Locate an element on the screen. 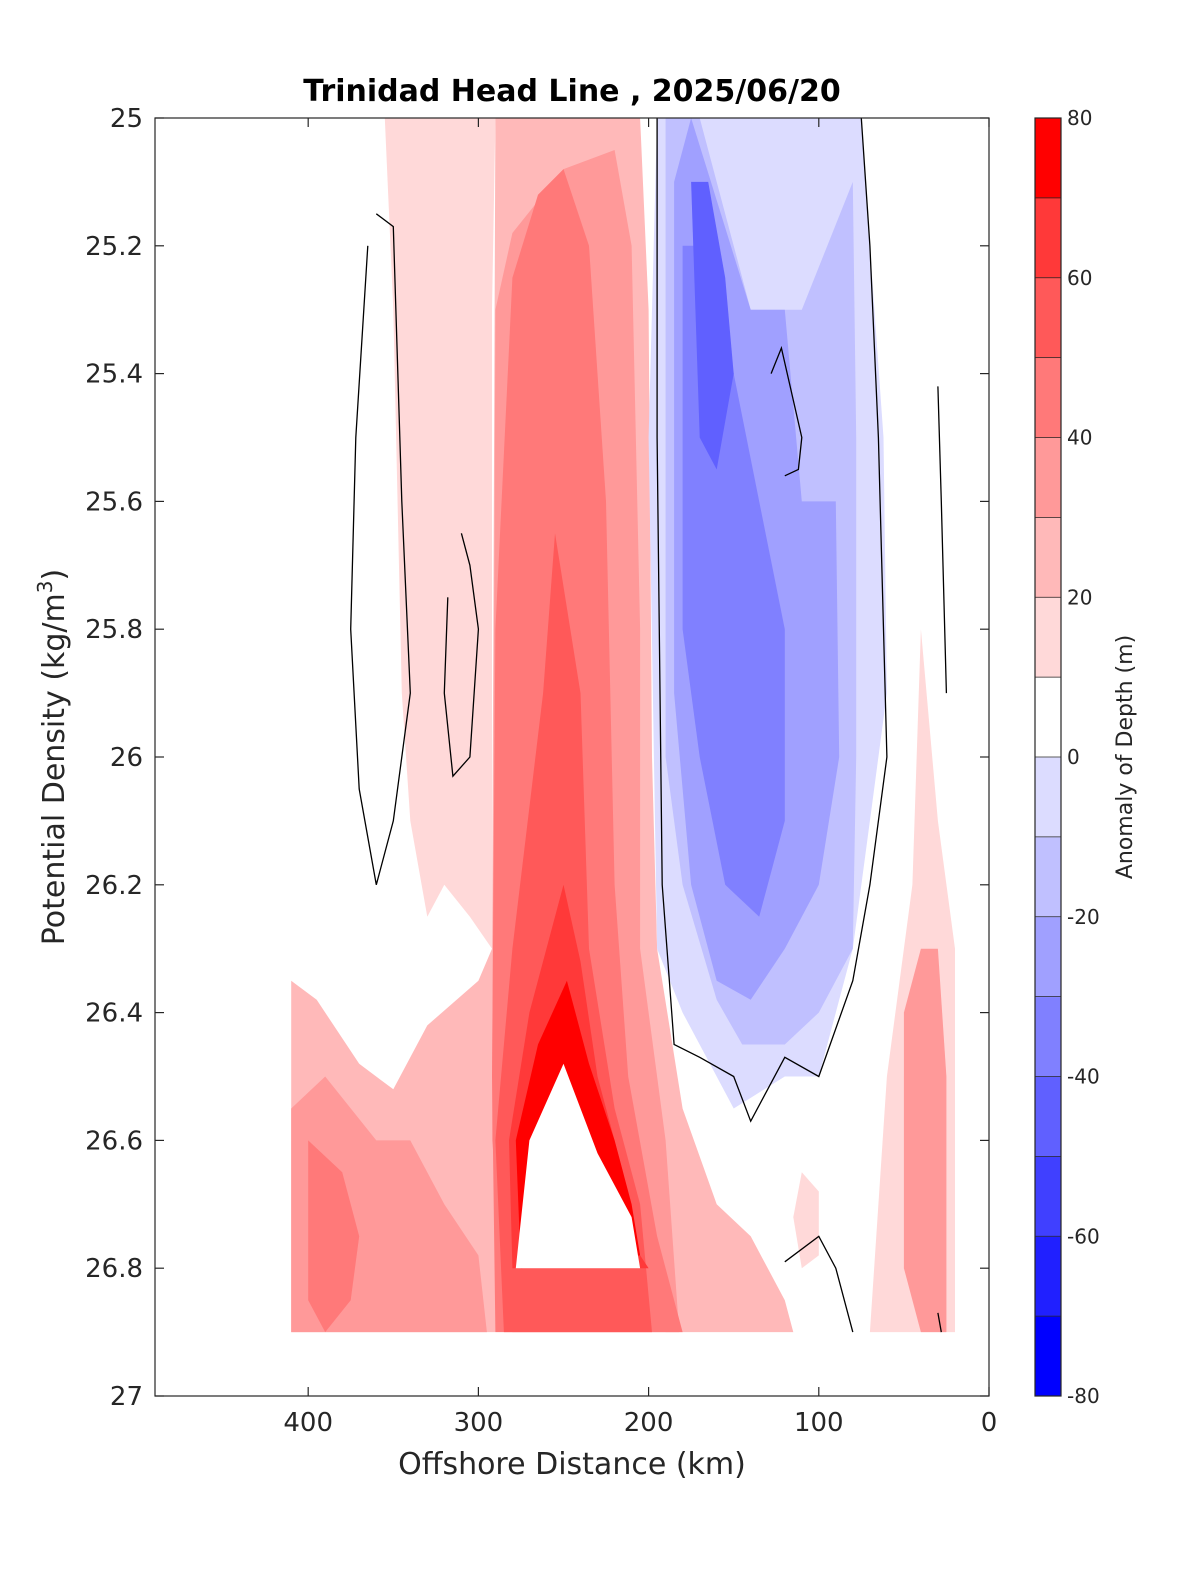  colorbar-frame is located at coordinates (1048, 757).